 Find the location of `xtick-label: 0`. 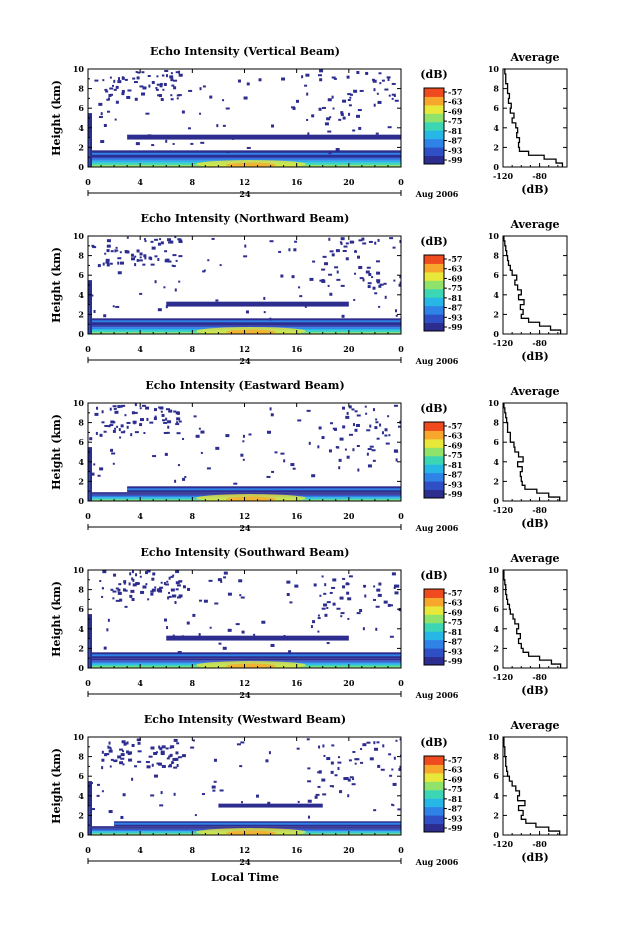

xtick-label: 0 is located at coordinates (401, 516).